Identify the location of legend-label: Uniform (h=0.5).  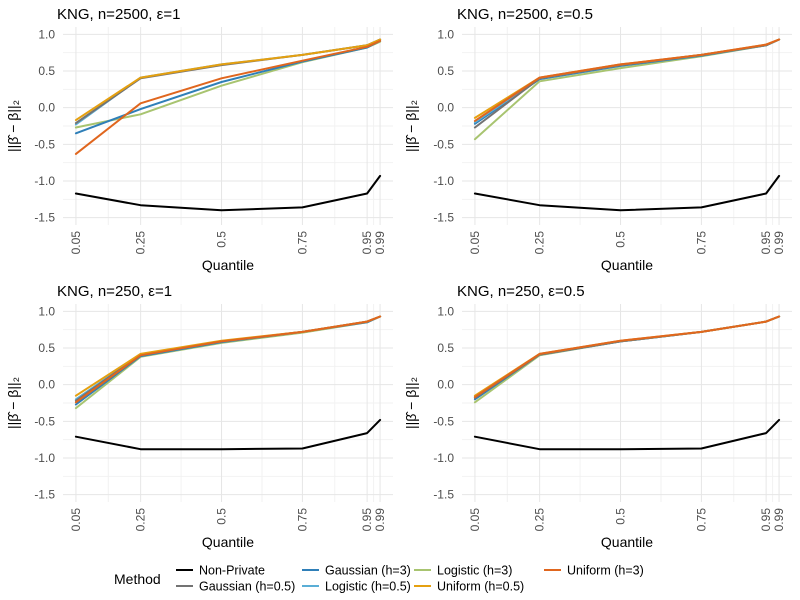
(480, 587).